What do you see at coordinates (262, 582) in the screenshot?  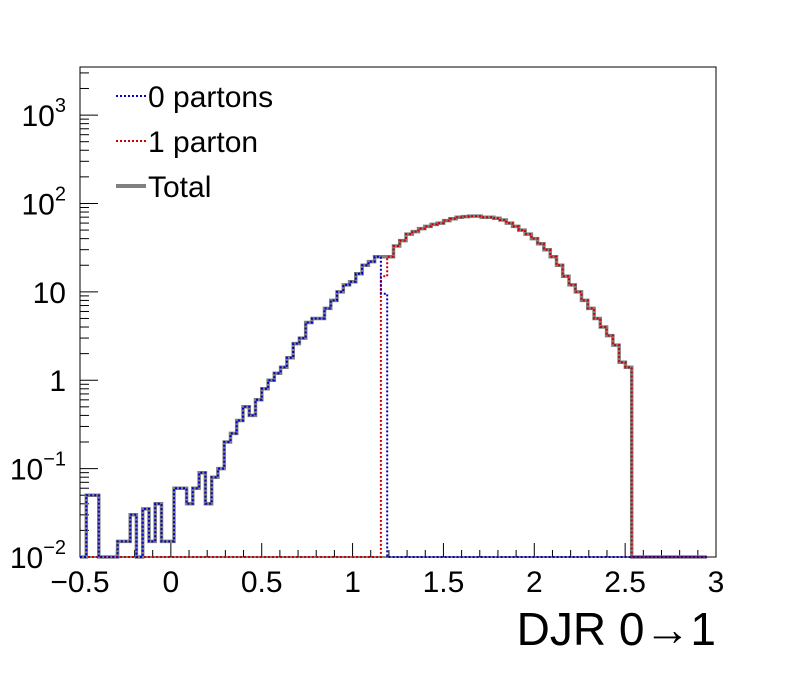 I see `x-tick-label: 0.5` at bounding box center [262, 582].